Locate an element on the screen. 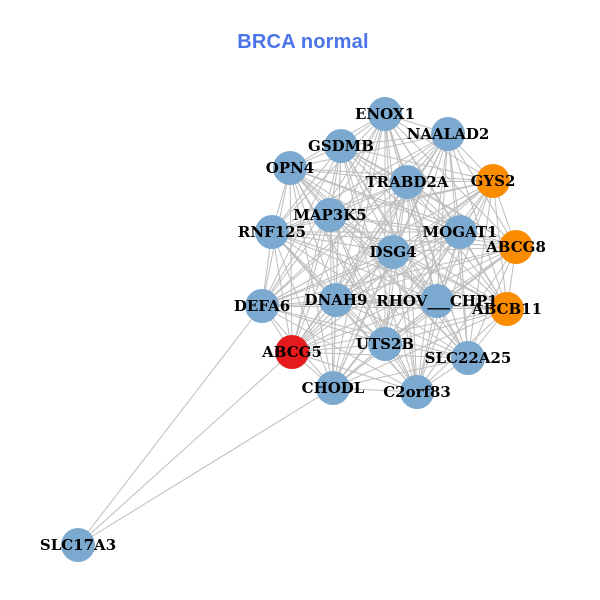  node-label-GSDMB: GSDMB is located at coordinates (341, 146).